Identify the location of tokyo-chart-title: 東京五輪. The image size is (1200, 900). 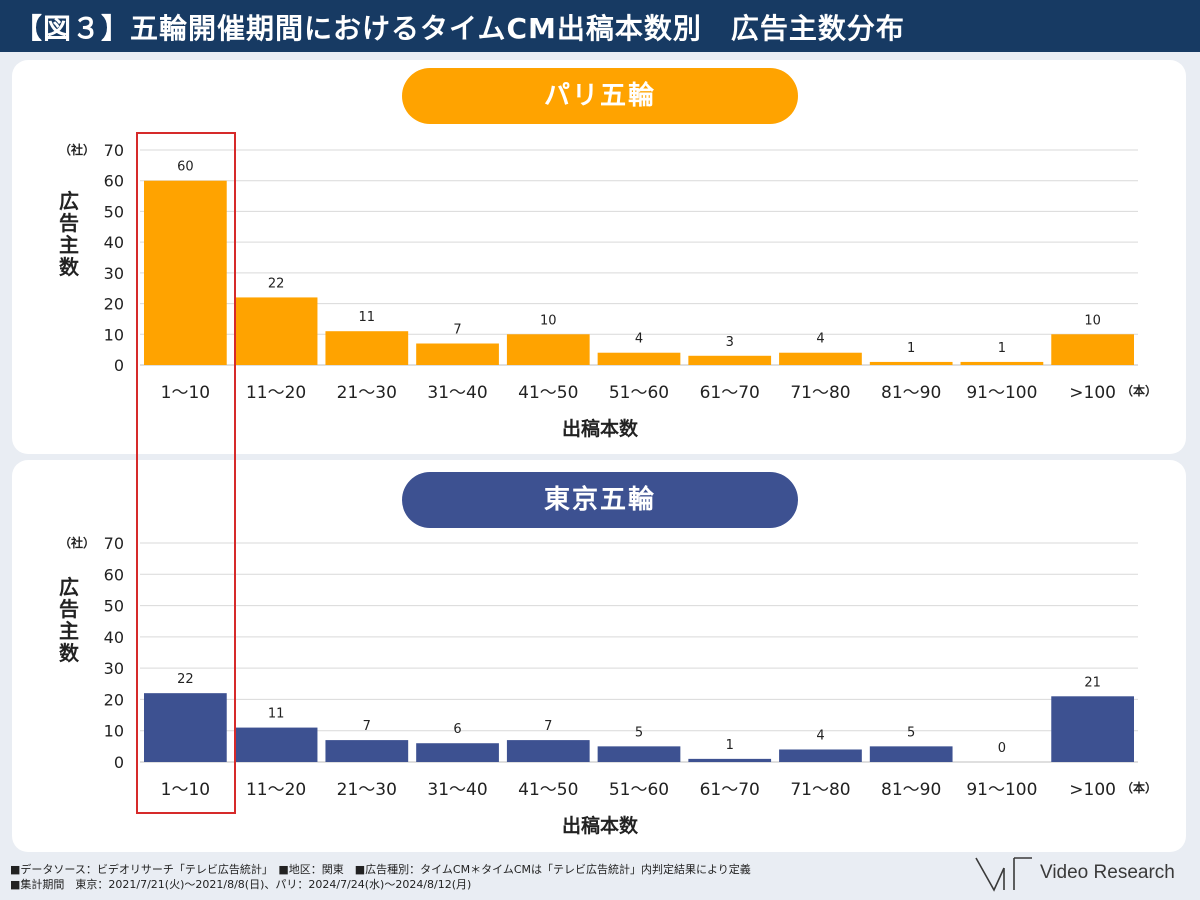
(600, 500).